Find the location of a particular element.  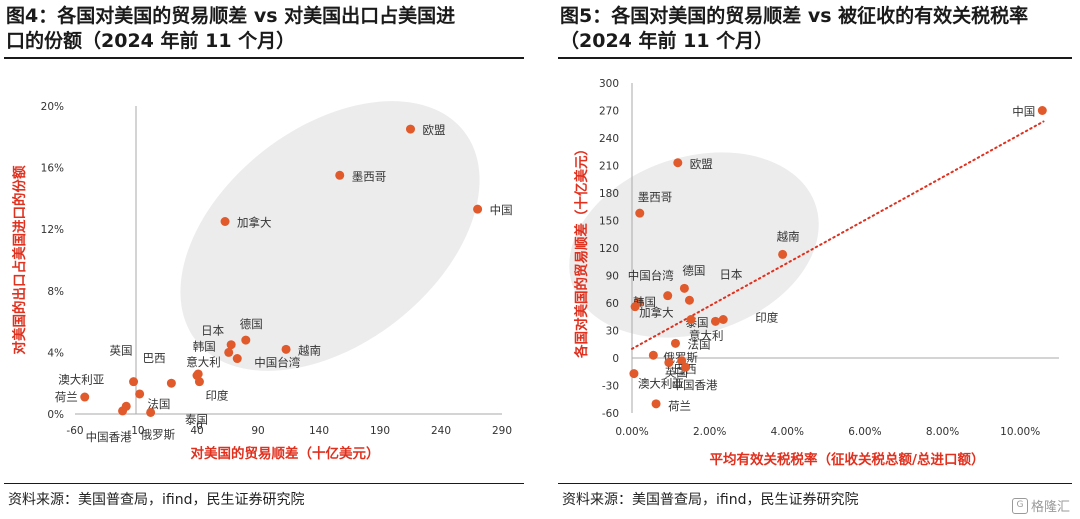

y-tick-label: 16% is located at coordinates (52, 169).